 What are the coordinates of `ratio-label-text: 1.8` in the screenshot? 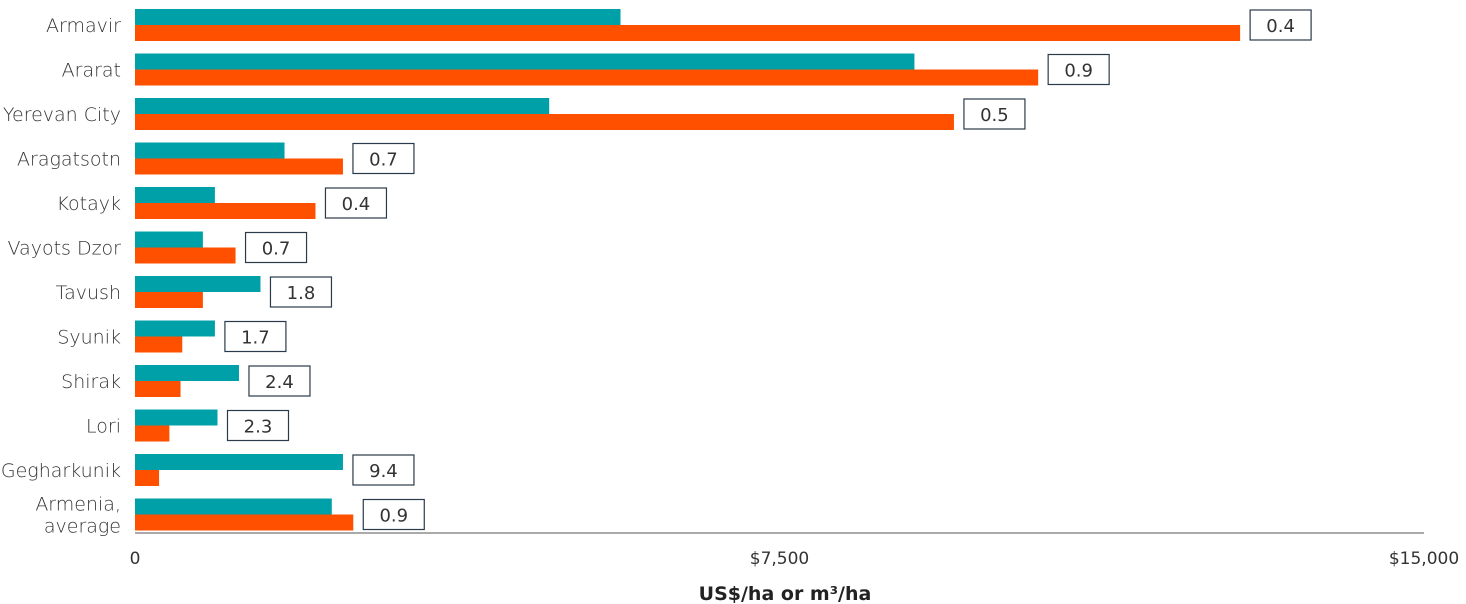 It's located at (301, 293).